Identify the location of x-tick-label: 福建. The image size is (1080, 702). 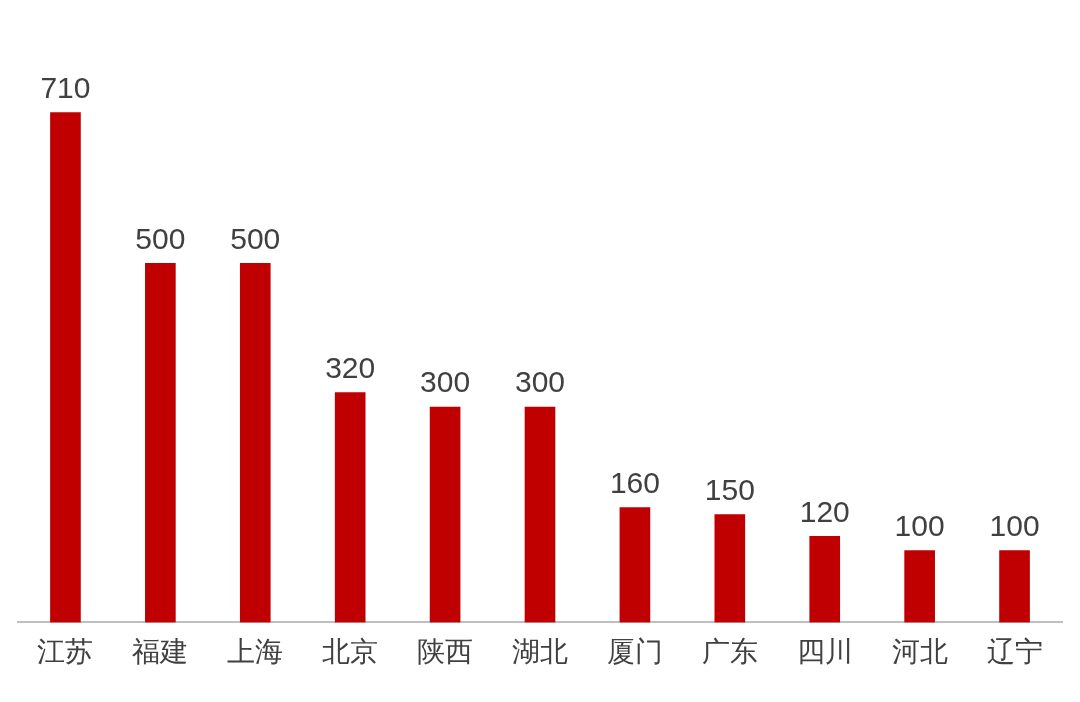
(160, 651).